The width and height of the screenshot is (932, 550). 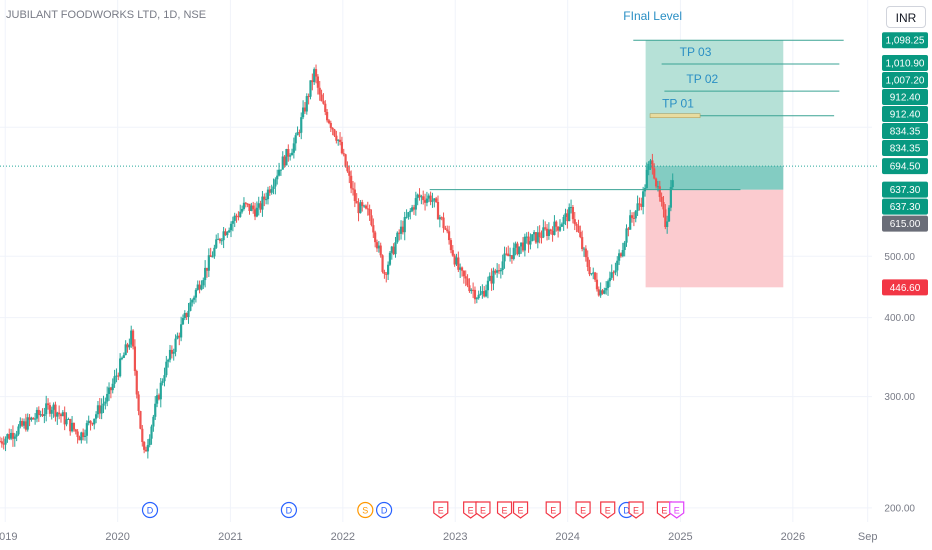 I want to click on currency-button: INR, so click(x=906, y=17).